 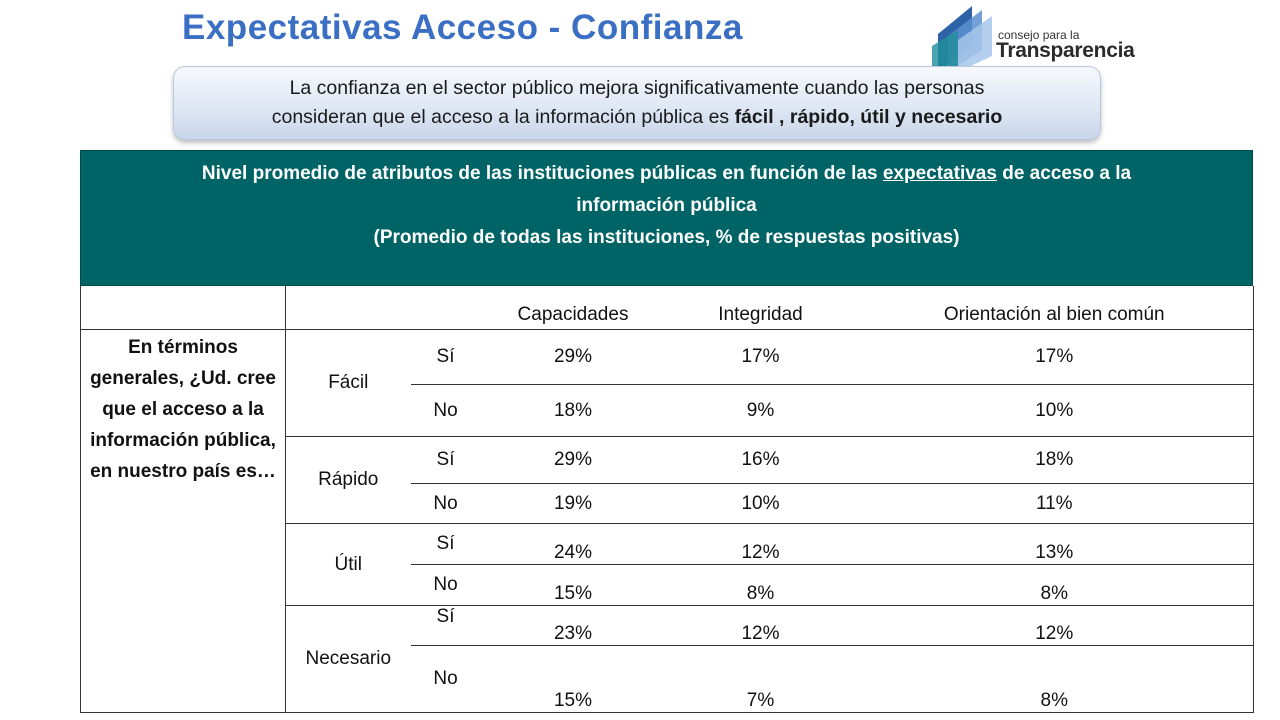 What do you see at coordinates (939, 173) in the screenshot?
I see `heading-underlined: expectativas` at bounding box center [939, 173].